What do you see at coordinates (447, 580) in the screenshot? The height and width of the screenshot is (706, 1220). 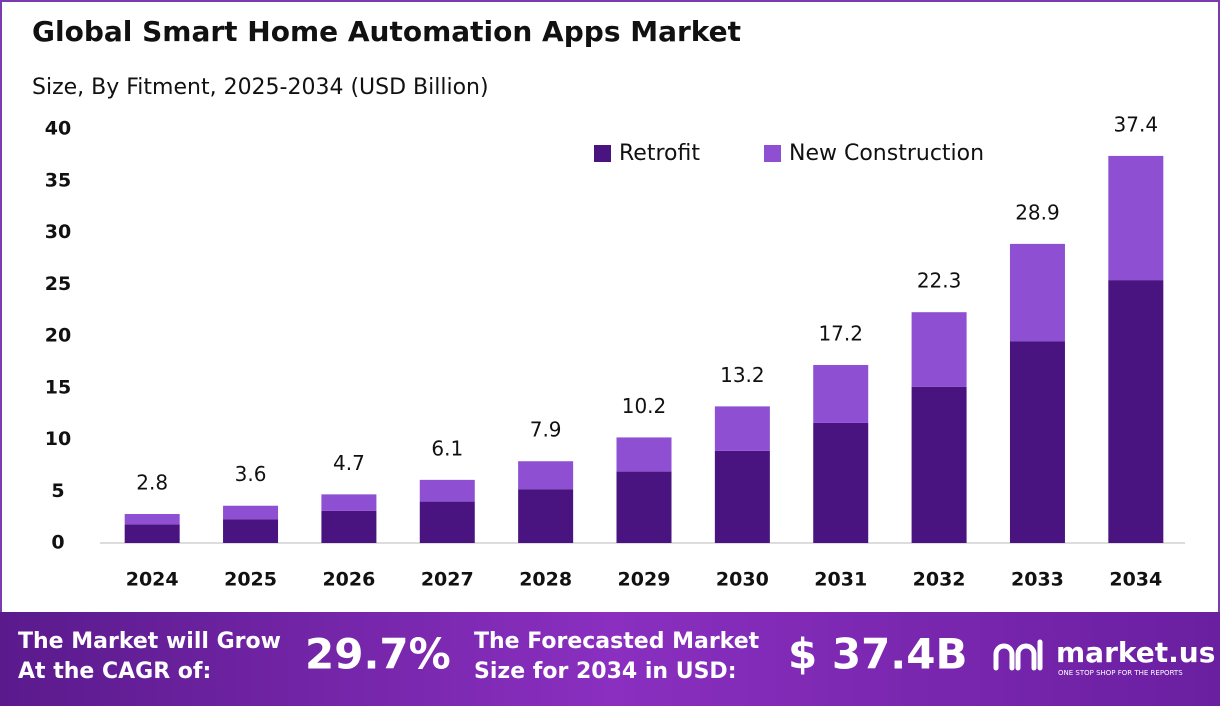 I see `x-tick-label: 2027` at bounding box center [447, 580].